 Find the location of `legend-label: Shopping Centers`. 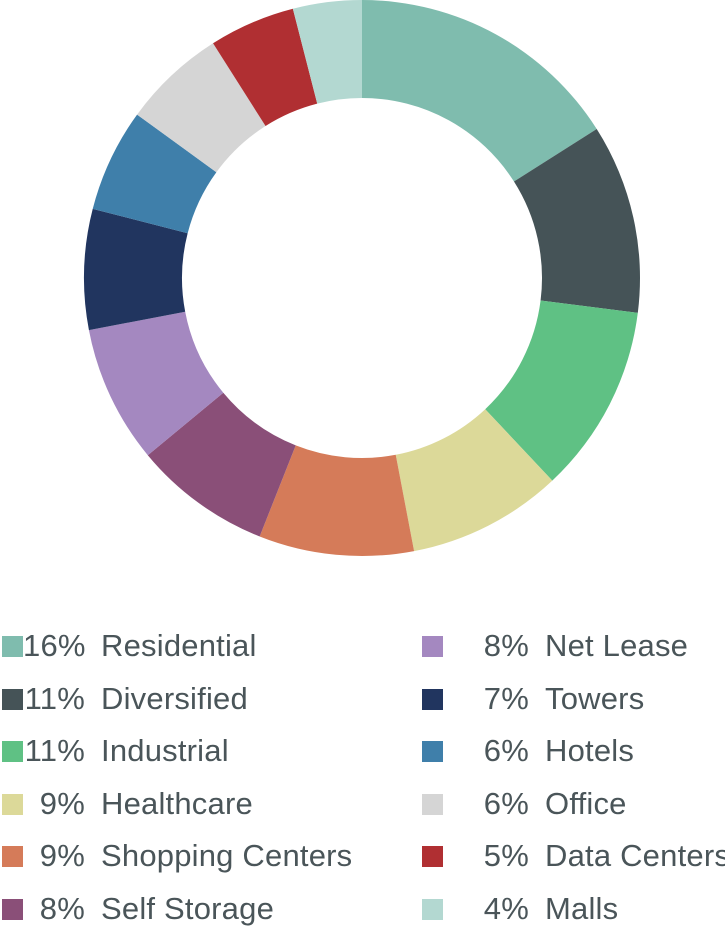

legend-label: Shopping Centers is located at coordinates (227, 855).